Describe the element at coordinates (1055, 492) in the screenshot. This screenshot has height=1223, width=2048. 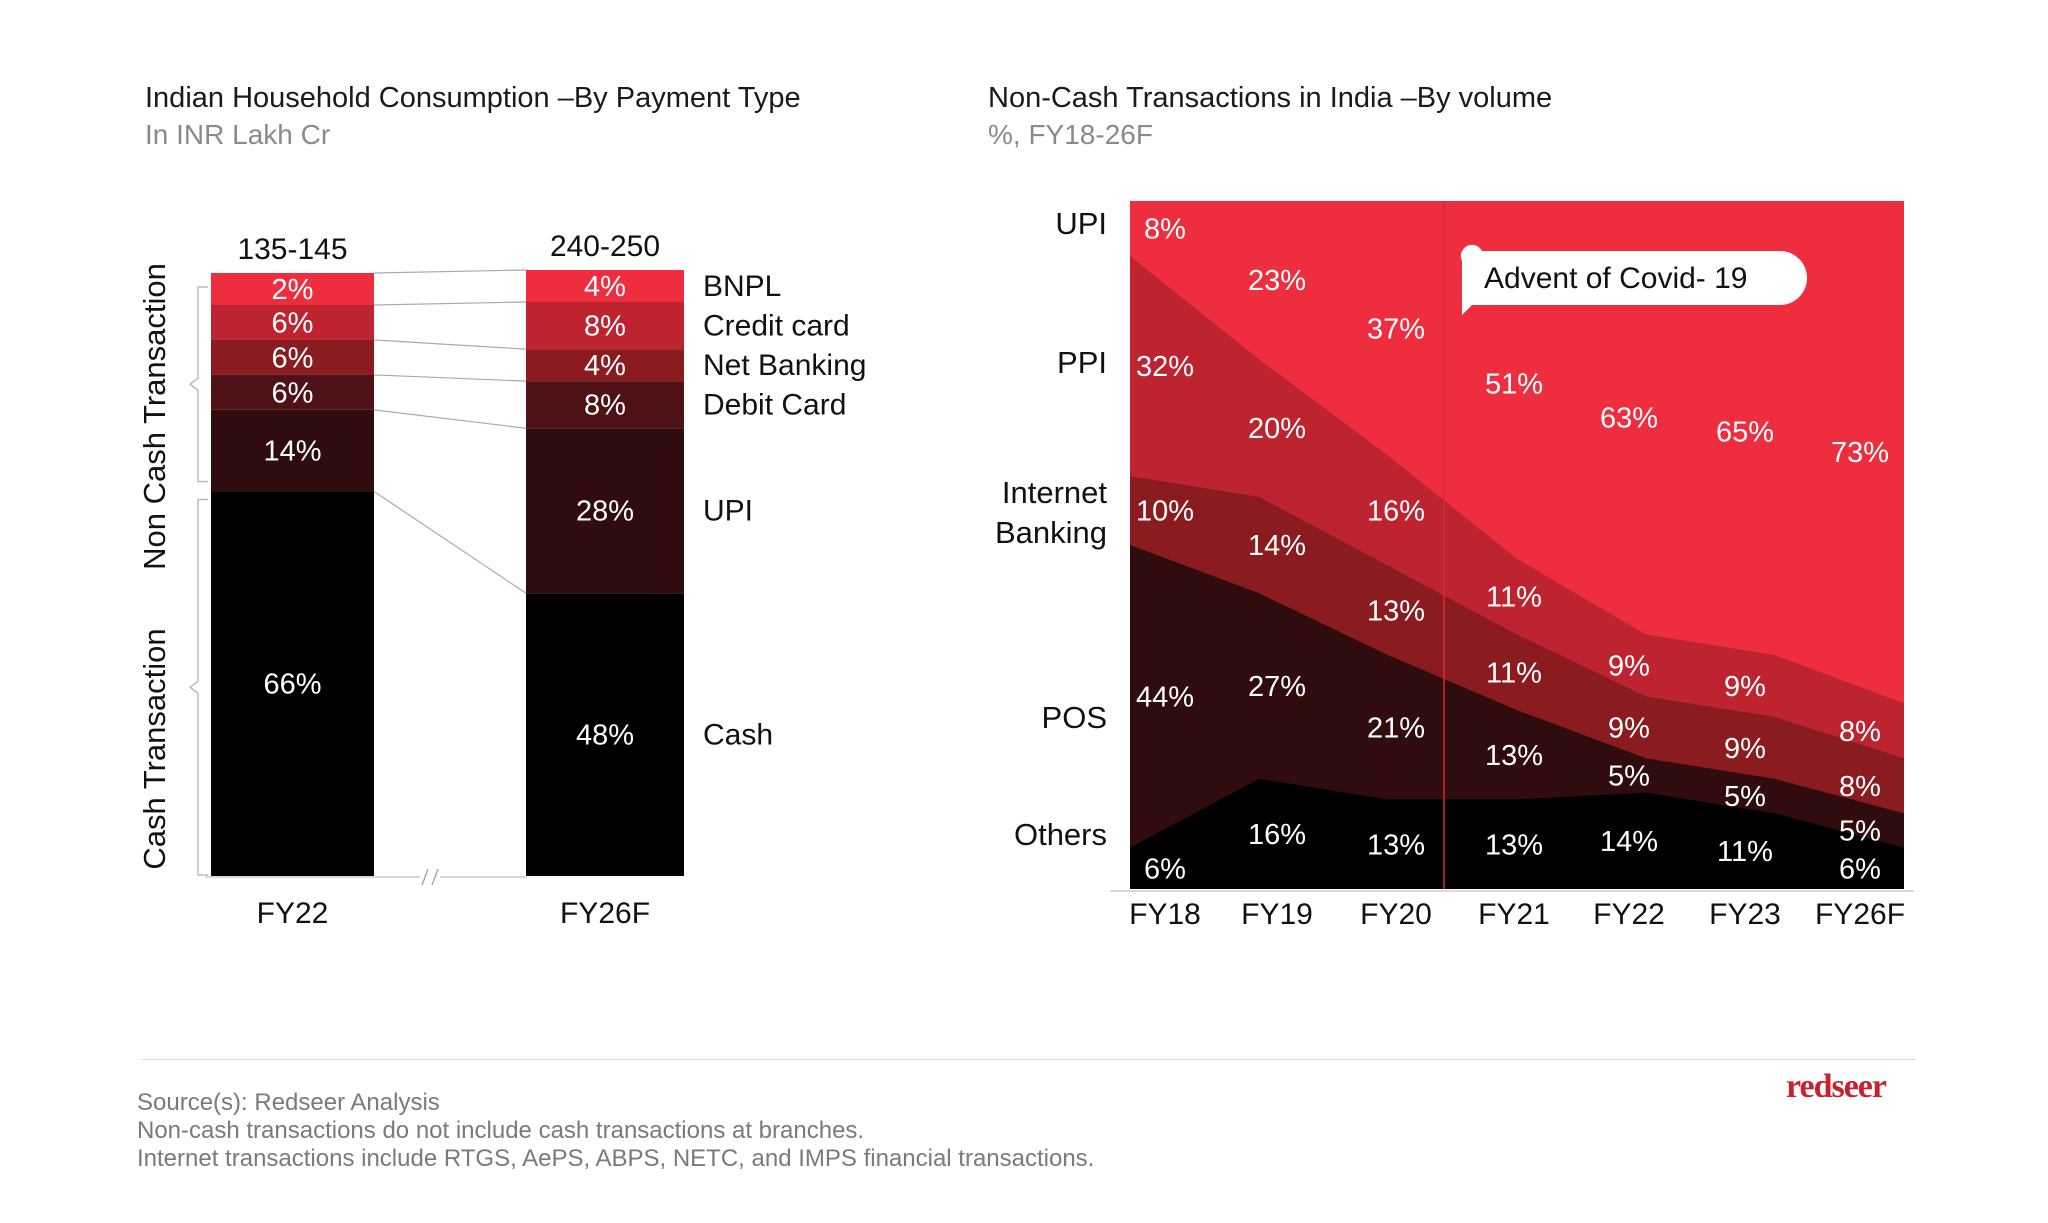
I see `series-label-internet-banking-line1: Internet` at that location.